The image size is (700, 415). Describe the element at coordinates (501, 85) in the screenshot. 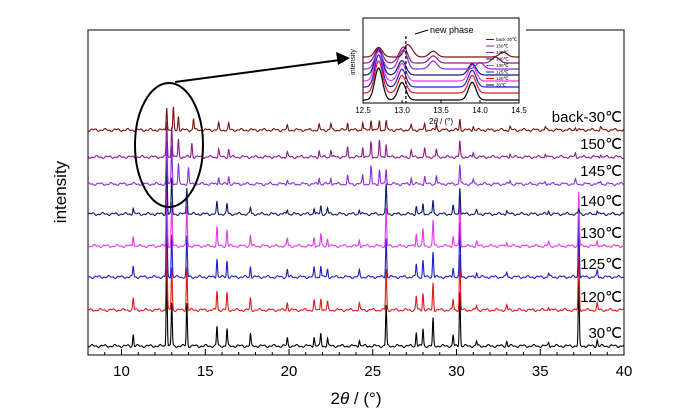

I see `inset-legend-label: 30℃` at that location.